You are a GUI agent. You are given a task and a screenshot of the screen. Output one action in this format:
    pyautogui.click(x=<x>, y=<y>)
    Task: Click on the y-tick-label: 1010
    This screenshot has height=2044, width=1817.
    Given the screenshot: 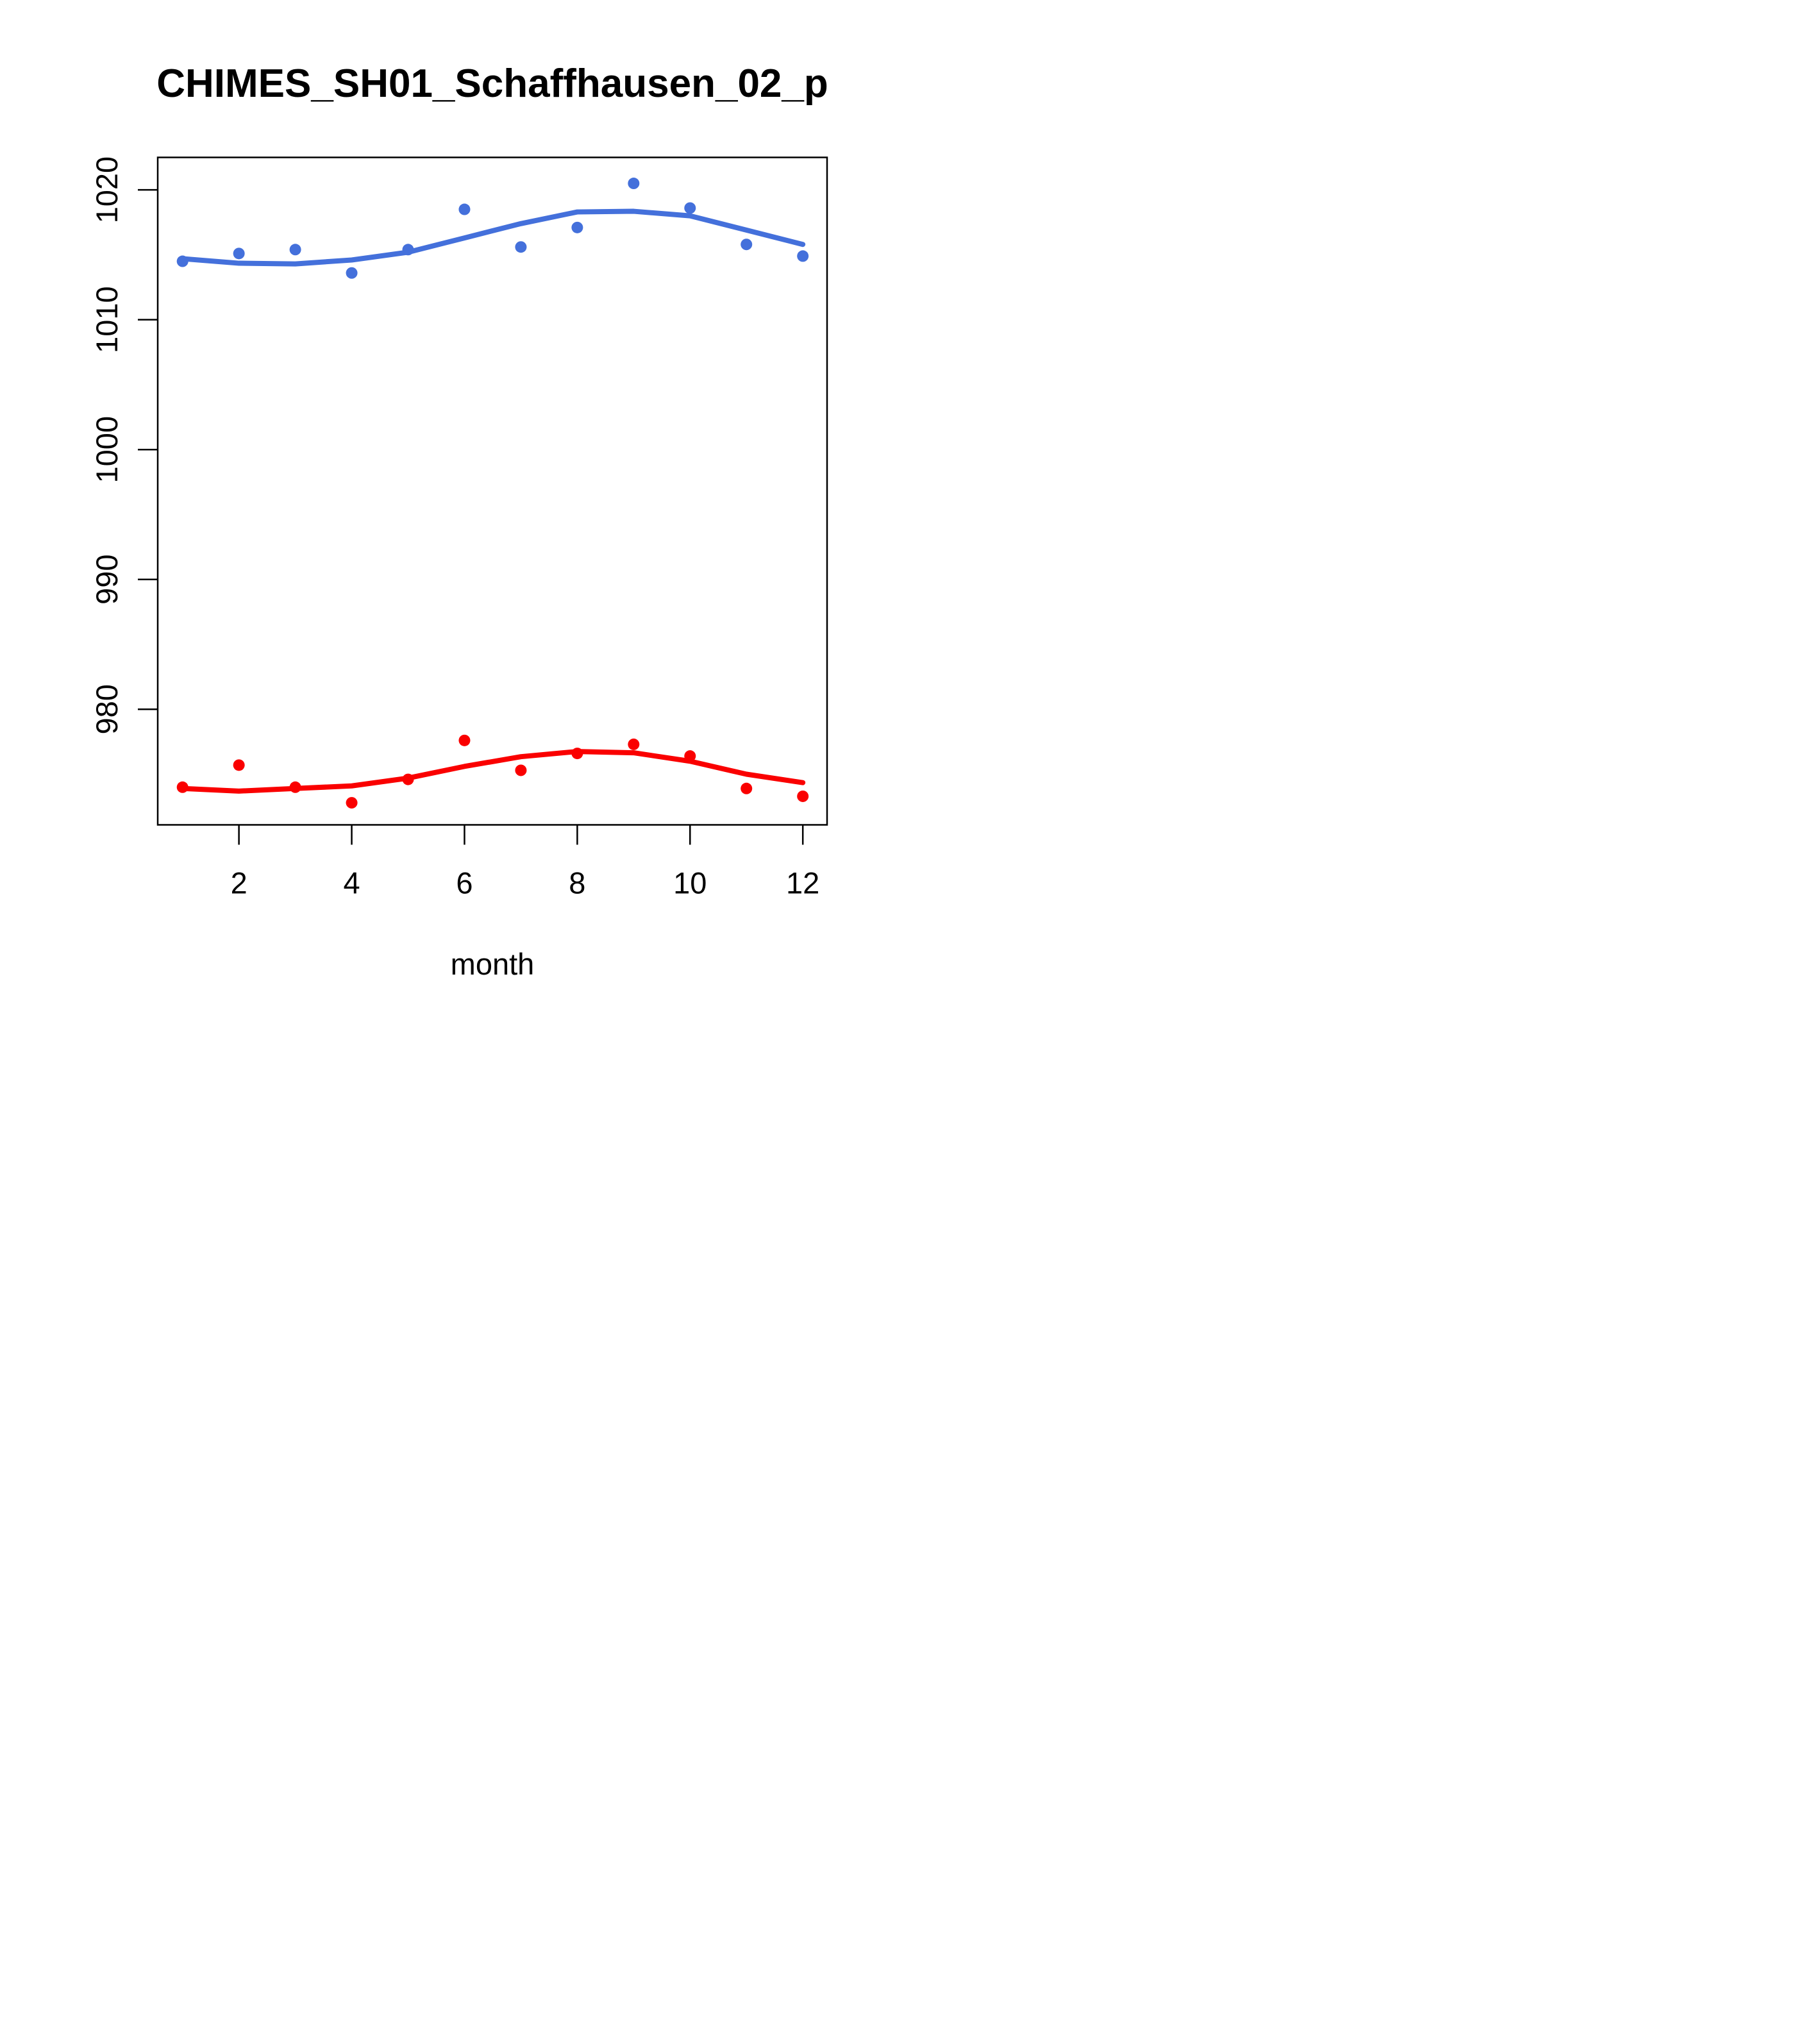 What is the action you would take?
    pyautogui.click(x=107, y=319)
    